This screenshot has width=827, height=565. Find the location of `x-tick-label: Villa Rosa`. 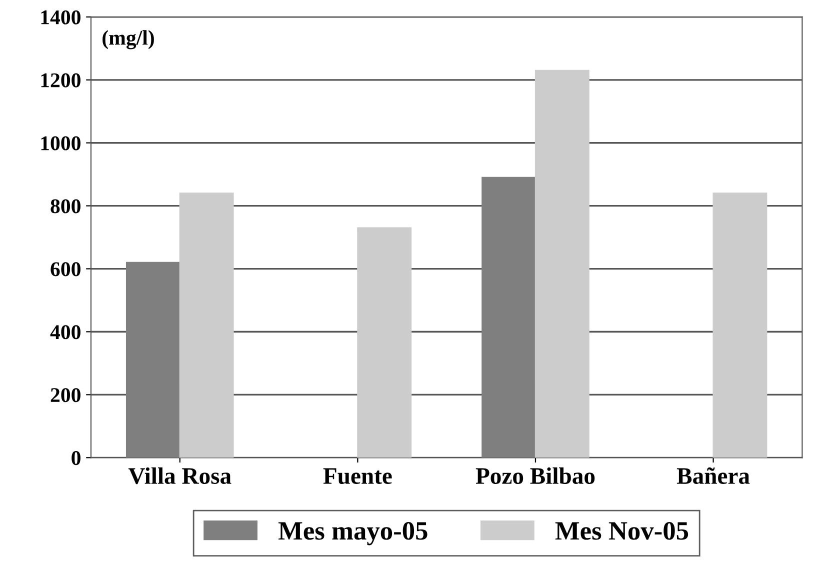

x-tick-label: Villa Rosa is located at coordinates (180, 475).